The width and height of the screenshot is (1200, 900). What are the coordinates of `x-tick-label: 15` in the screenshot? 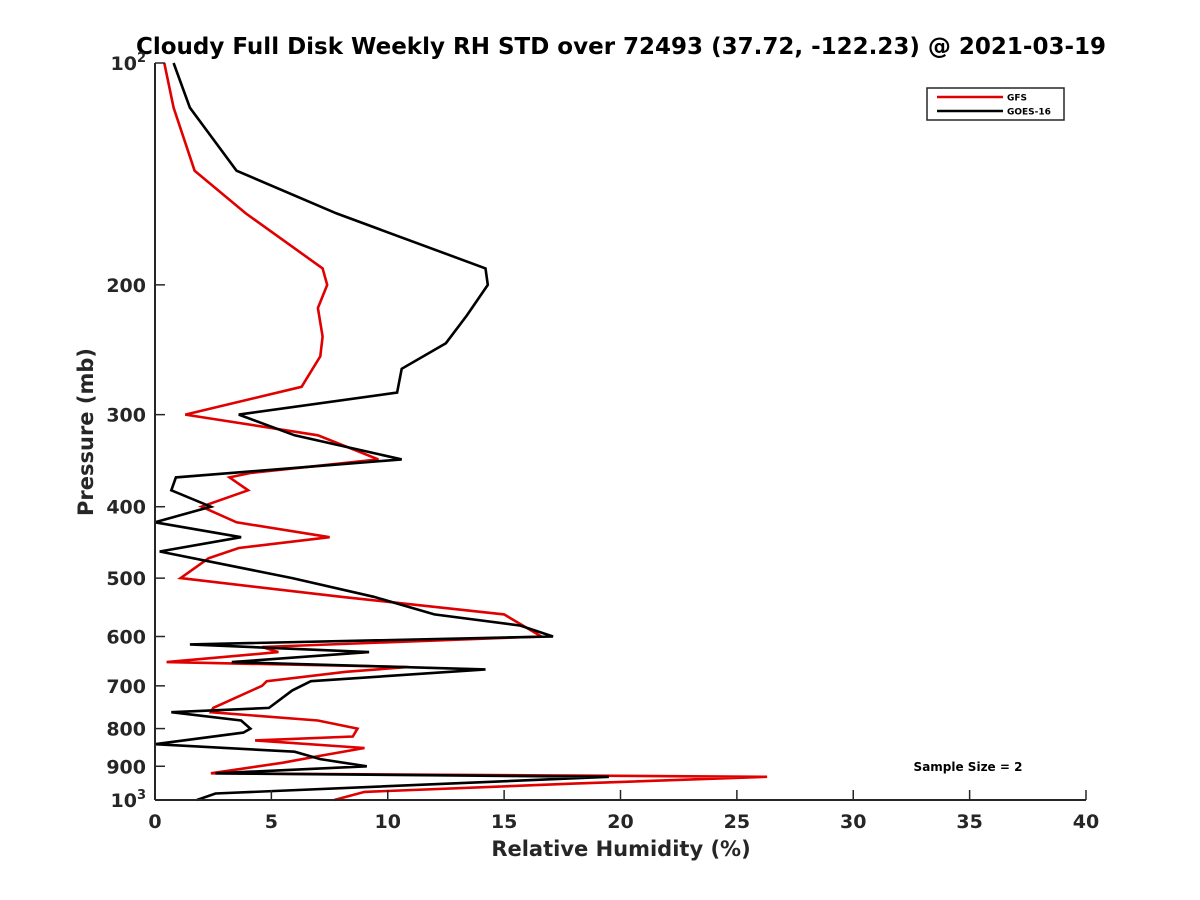 It's located at (504, 822).